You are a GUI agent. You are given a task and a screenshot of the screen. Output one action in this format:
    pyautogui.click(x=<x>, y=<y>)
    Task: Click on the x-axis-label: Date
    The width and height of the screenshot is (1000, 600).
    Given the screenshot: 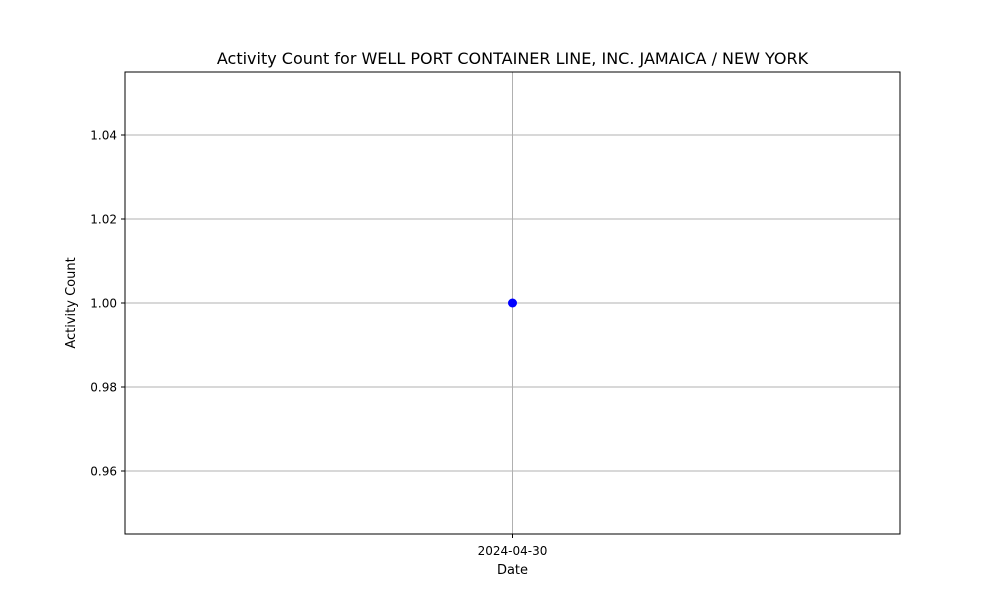 What is the action you would take?
    pyautogui.click(x=512, y=570)
    